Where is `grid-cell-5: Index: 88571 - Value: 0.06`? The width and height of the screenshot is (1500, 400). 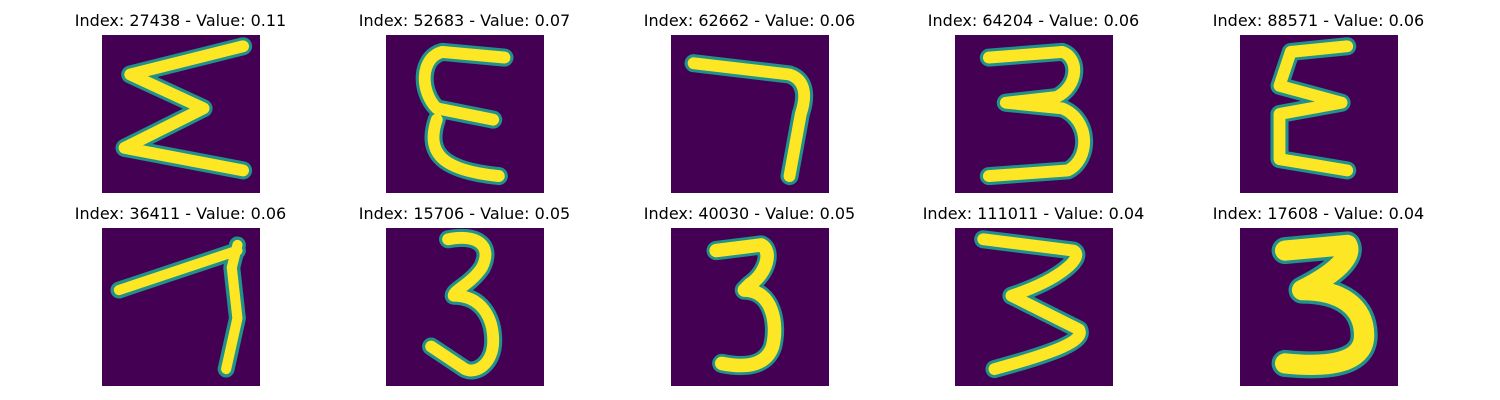
grid-cell-5: Index: 88571 - Value: 0.06 is located at coordinates (1318, 106).